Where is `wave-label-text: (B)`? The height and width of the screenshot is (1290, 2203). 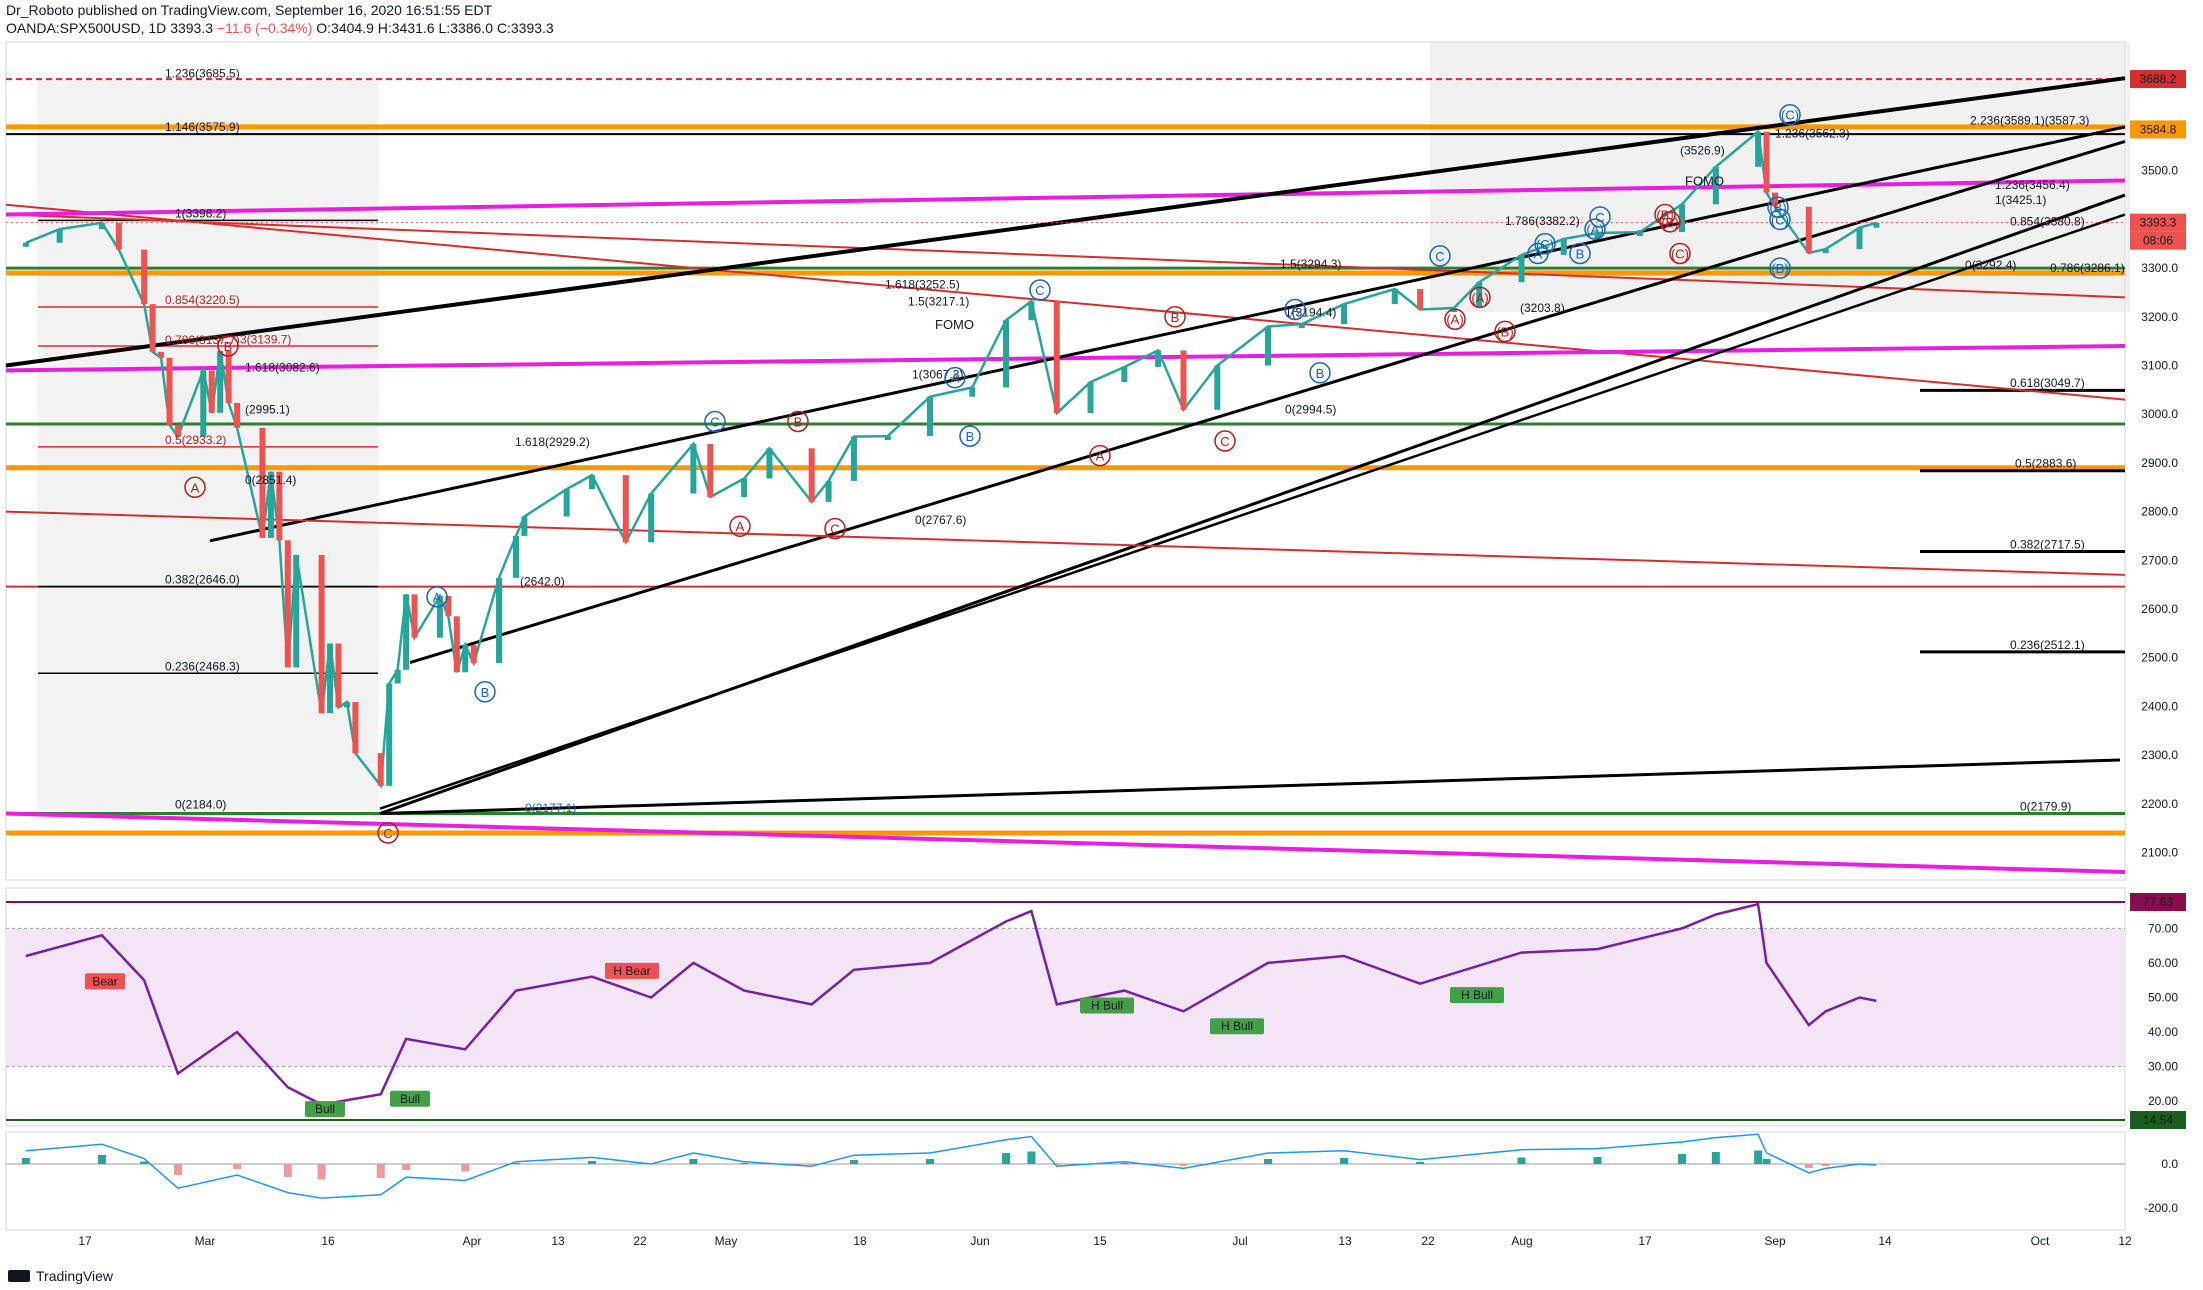 wave-label-text: (B) is located at coordinates (1664, 215).